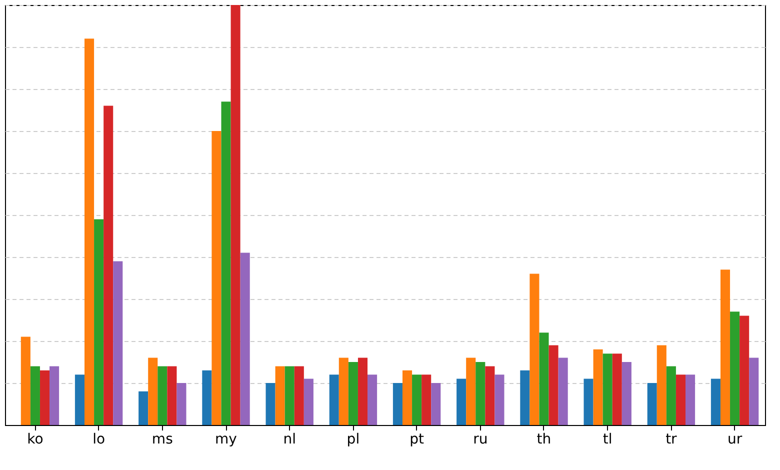 This screenshot has height=470, width=780. Describe the element at coordinates (226, 440) in the screenshot. I see `x-tick-label: my` at that location.